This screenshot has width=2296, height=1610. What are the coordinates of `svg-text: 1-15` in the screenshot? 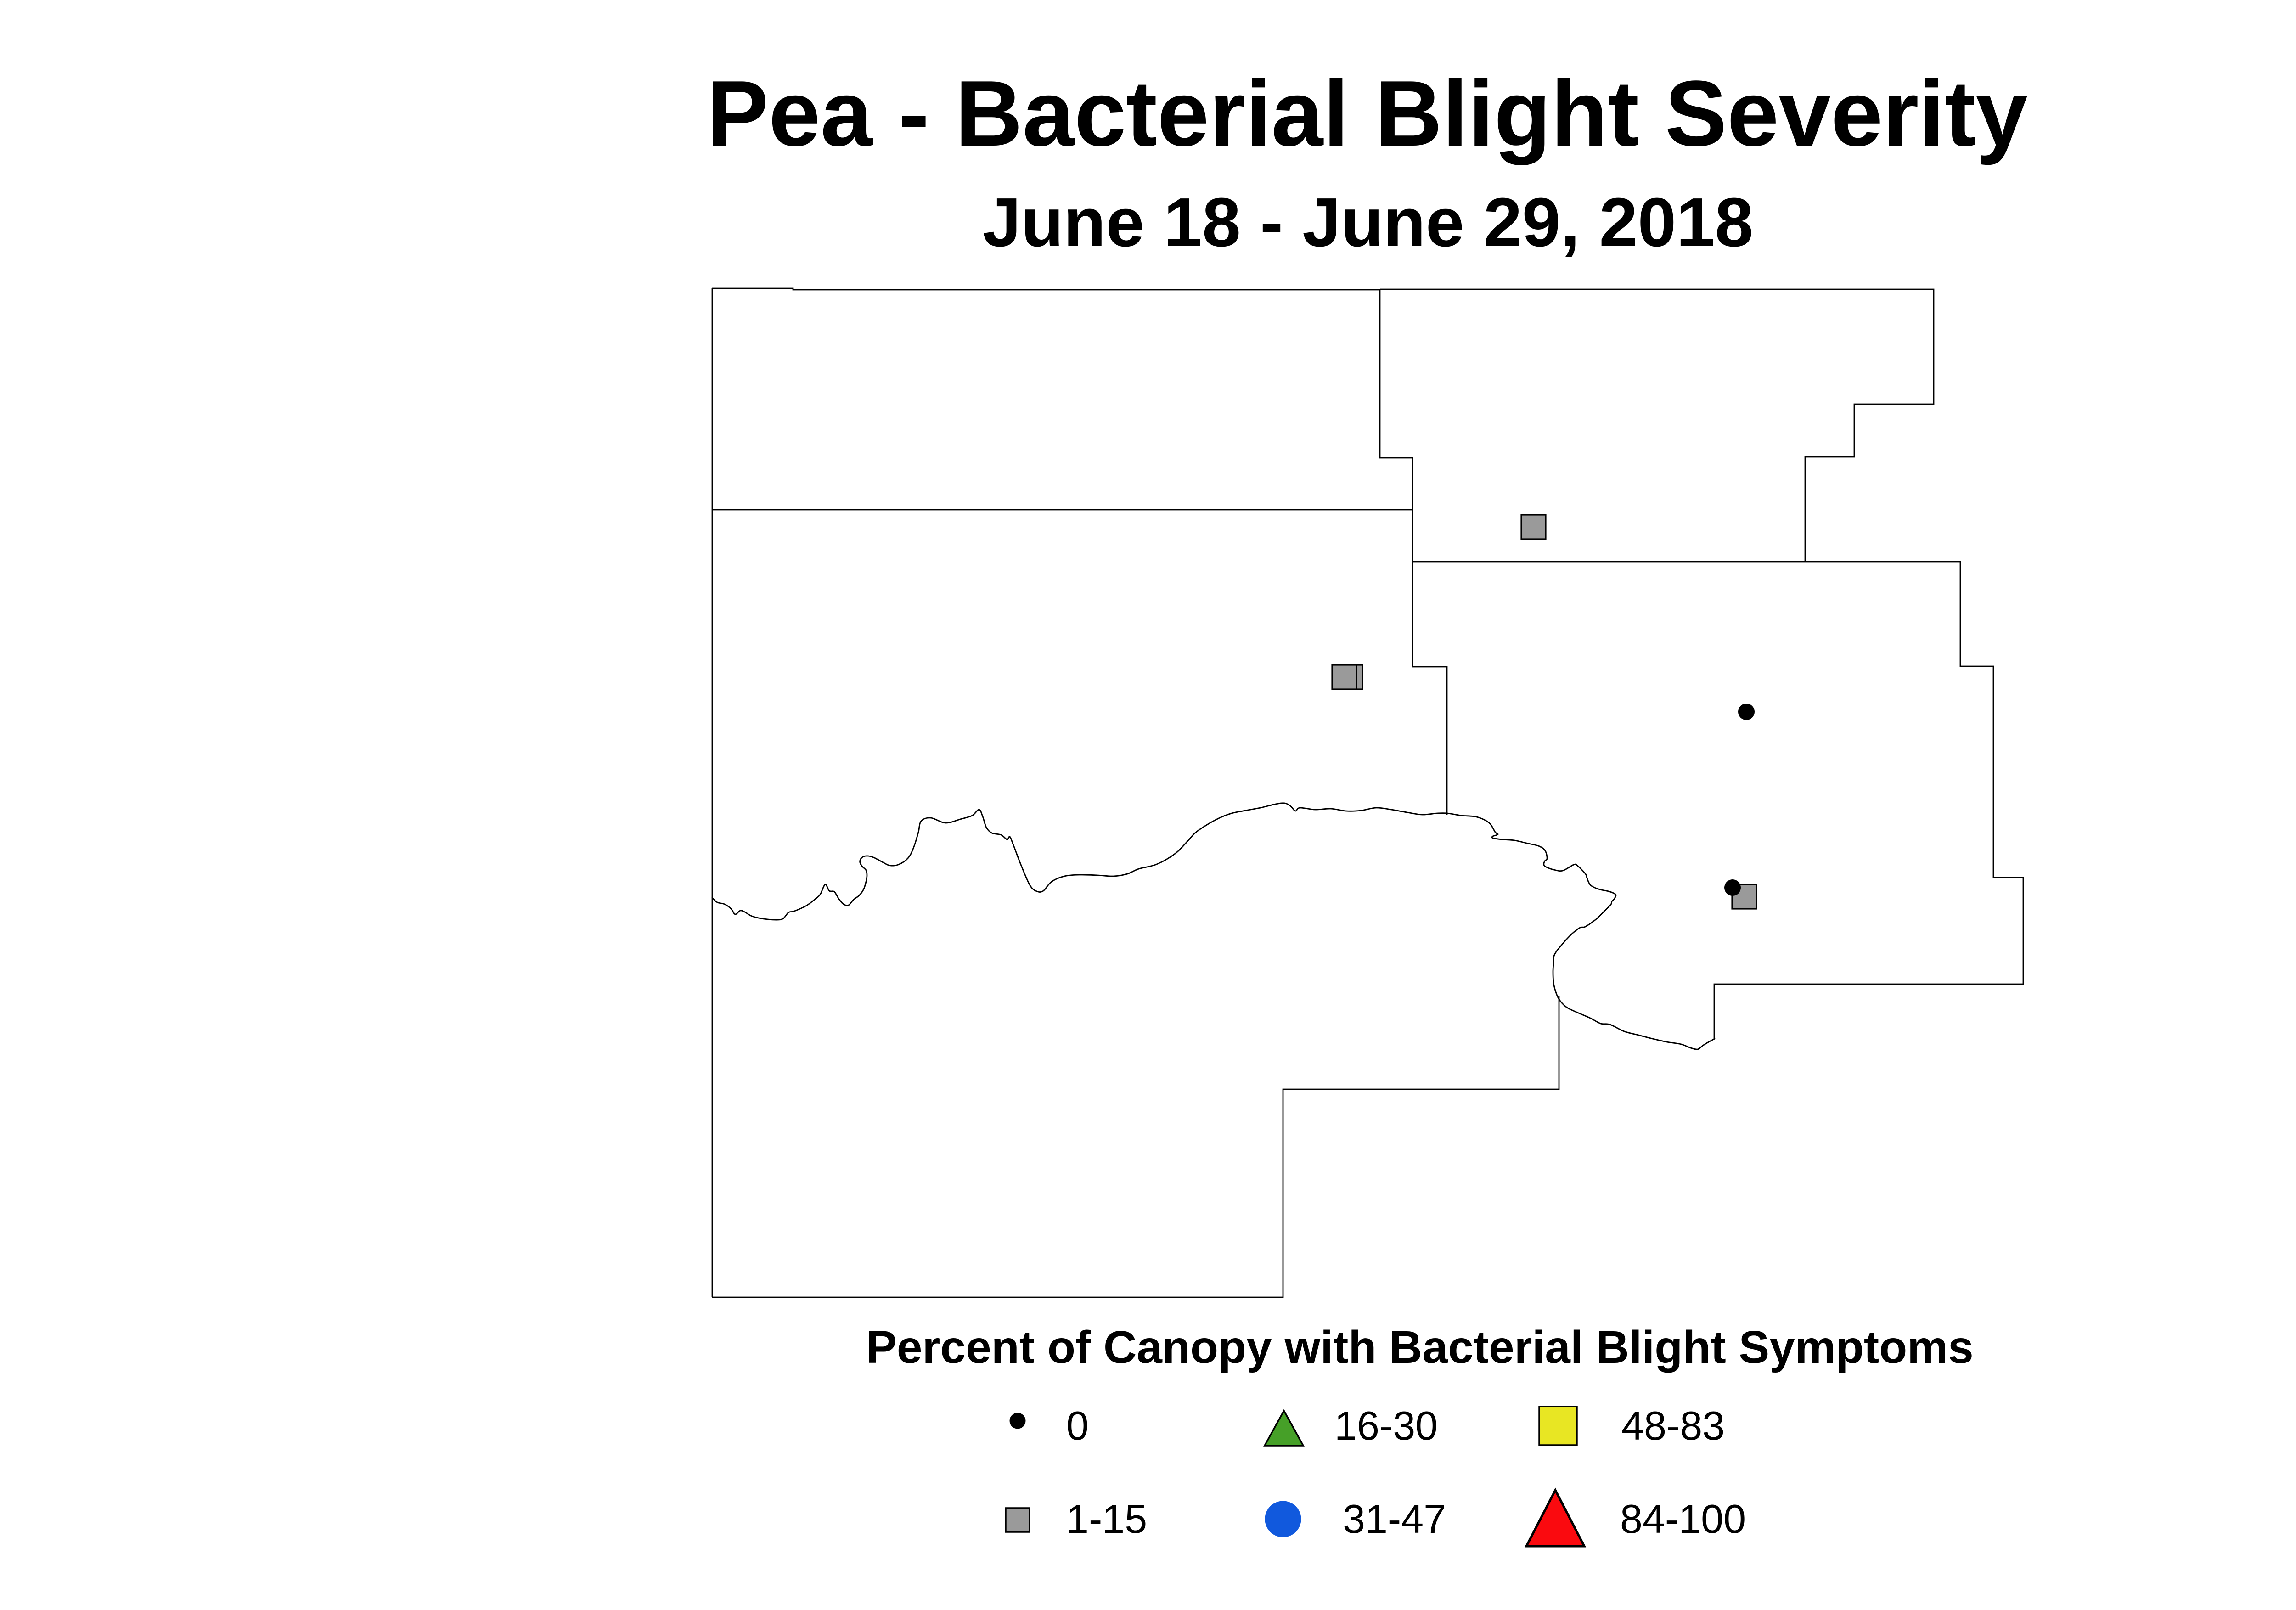 It's located at (1106, 1519).